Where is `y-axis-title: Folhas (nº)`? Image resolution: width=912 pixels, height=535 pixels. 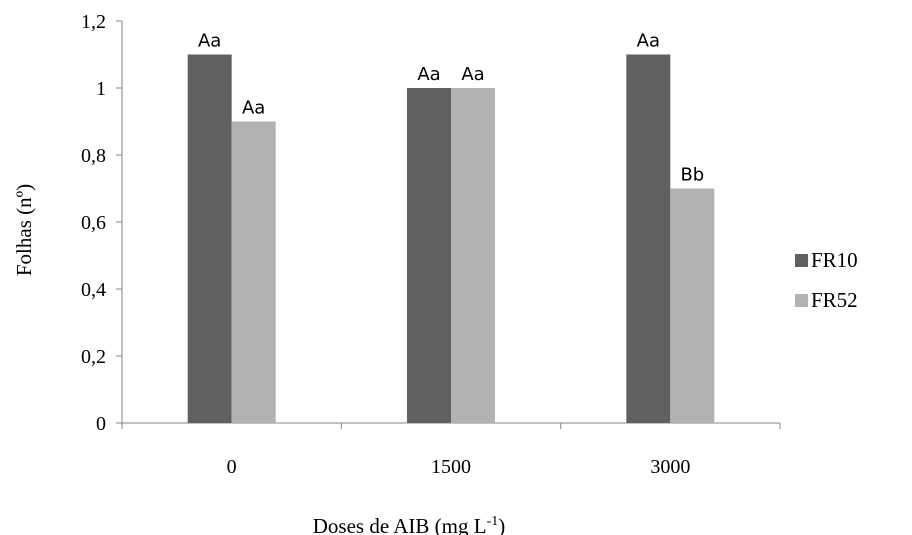
y-axis-title: Folhas (nº) is located at coordinates (24, 230).